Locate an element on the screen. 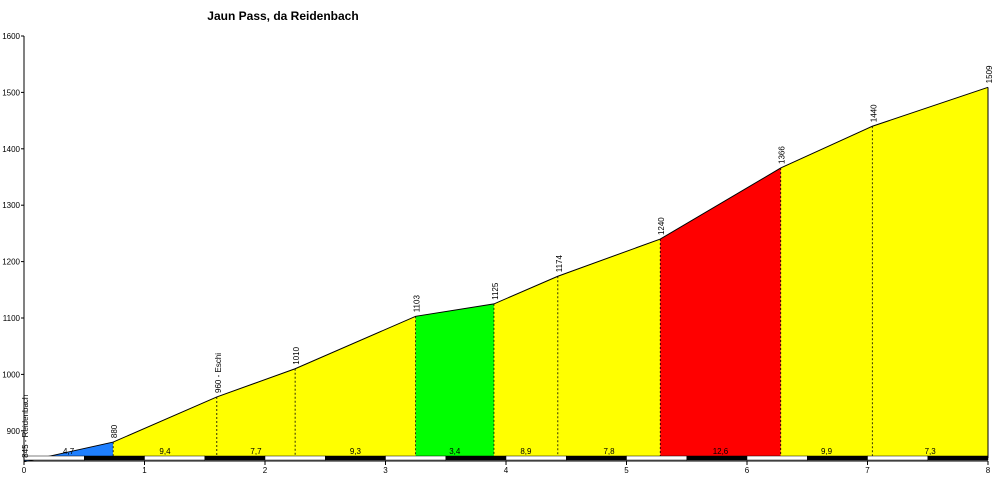 The image size is (1000, 483). x-tick-label-2: 2 is located at coordinates (265, 470).